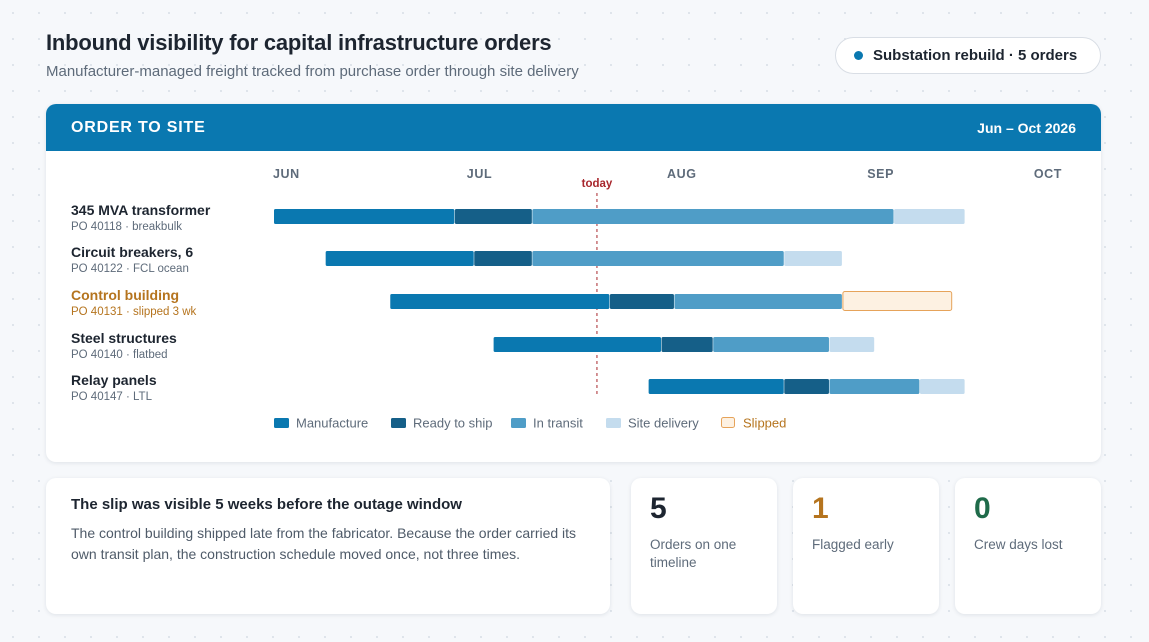  I want to click on legend-swatch-ready, so click(398, 423).